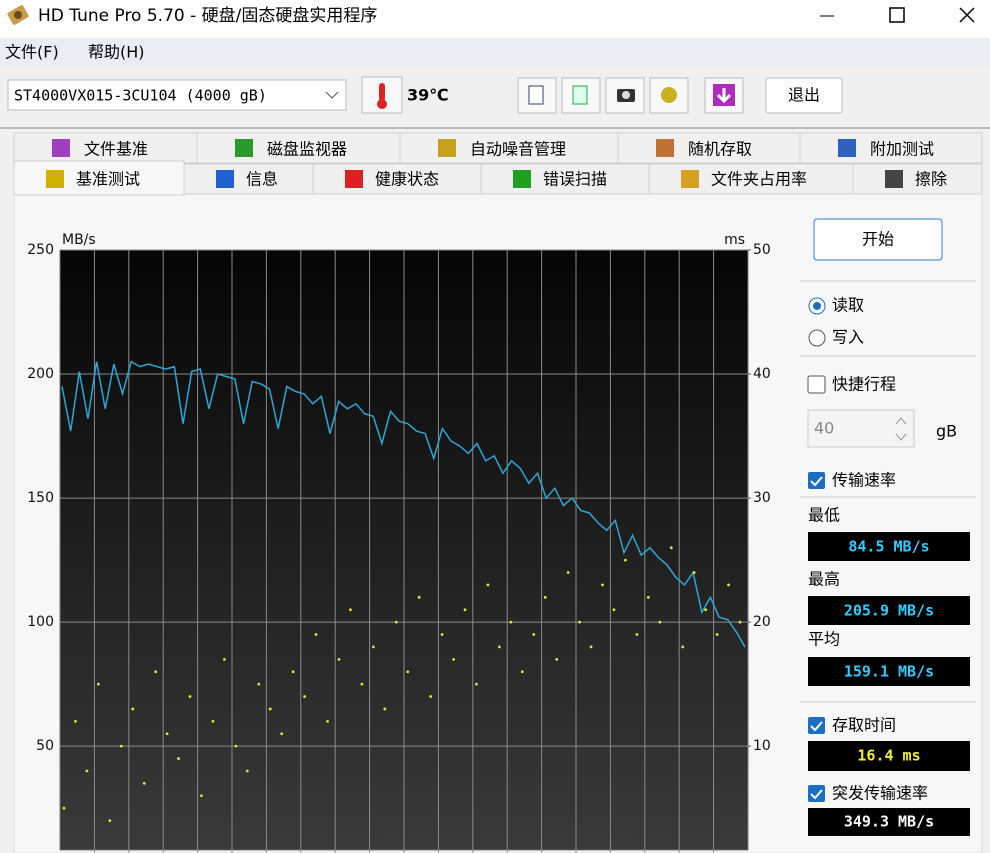 The height and width of the screenshot is (853, 990). I want to click on tab-label: 文件基准, so click(116, 149).